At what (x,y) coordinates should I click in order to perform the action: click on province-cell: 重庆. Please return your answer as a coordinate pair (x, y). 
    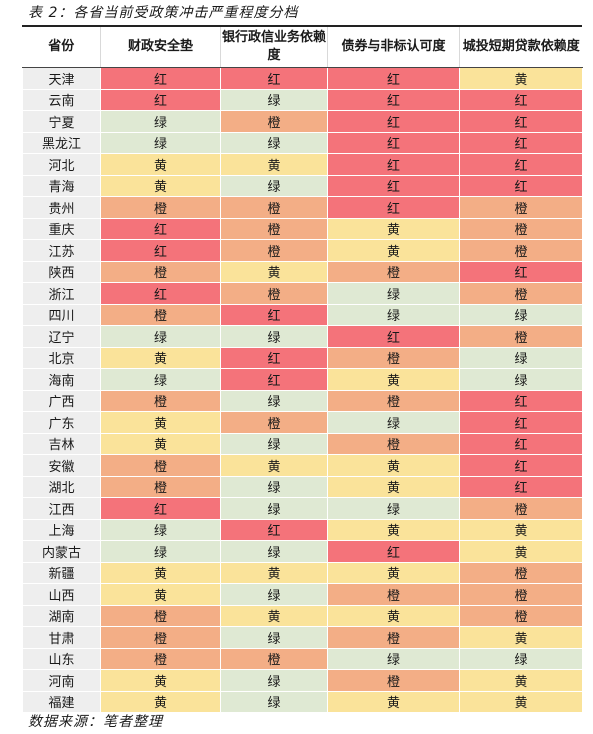
    Looking at the image, I should click on (61, 228).